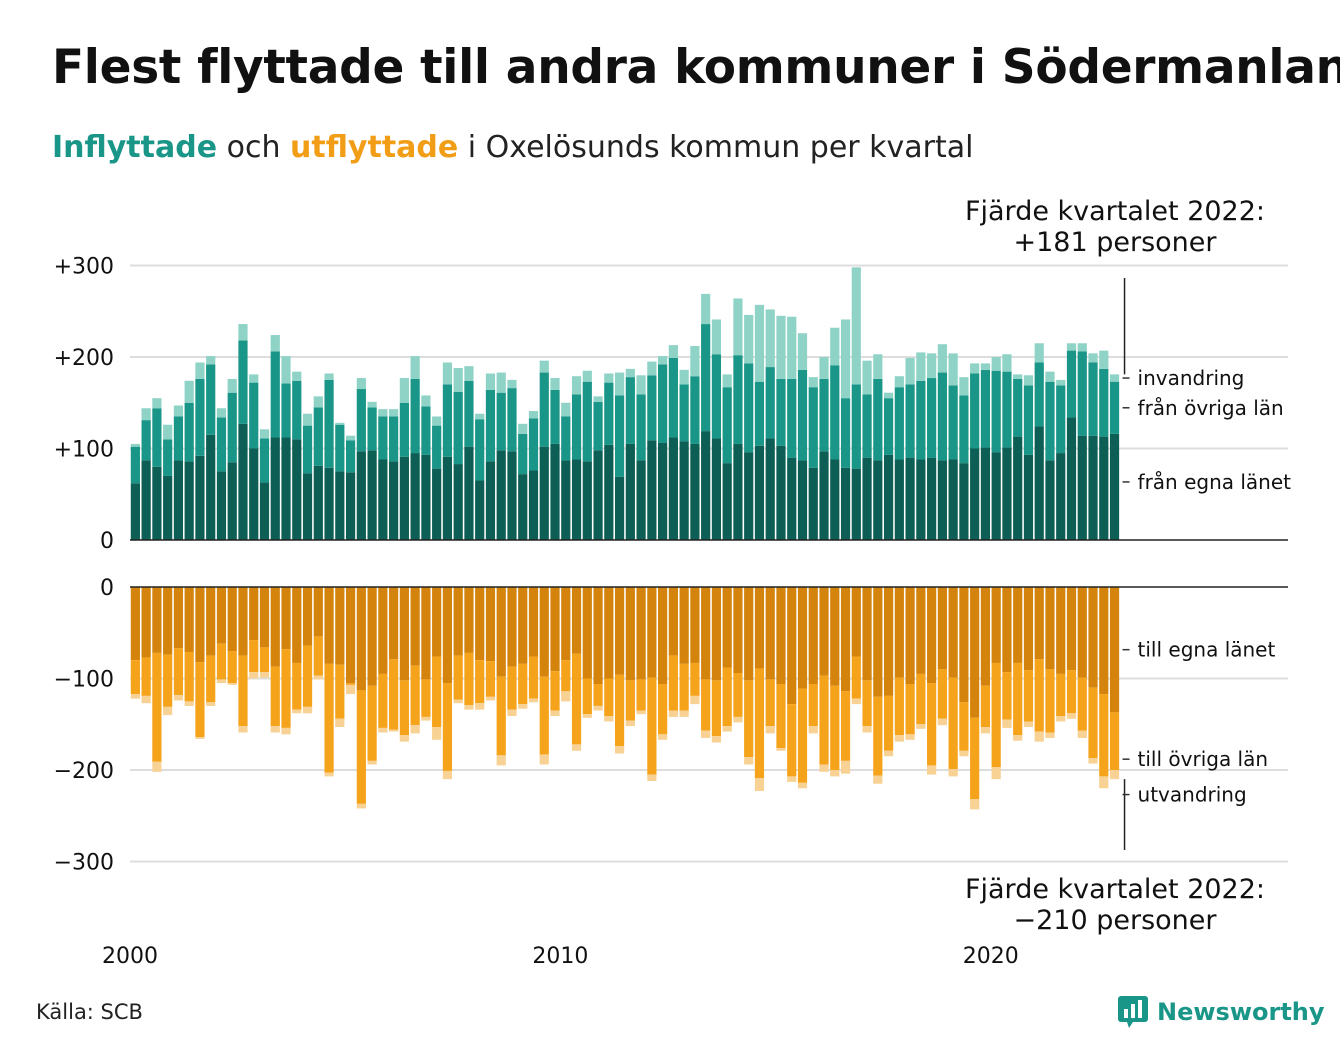 The height and width of the screenshot is (1060, 1340). I want to click on y-tick-label-top: 0, so click(107, 541).